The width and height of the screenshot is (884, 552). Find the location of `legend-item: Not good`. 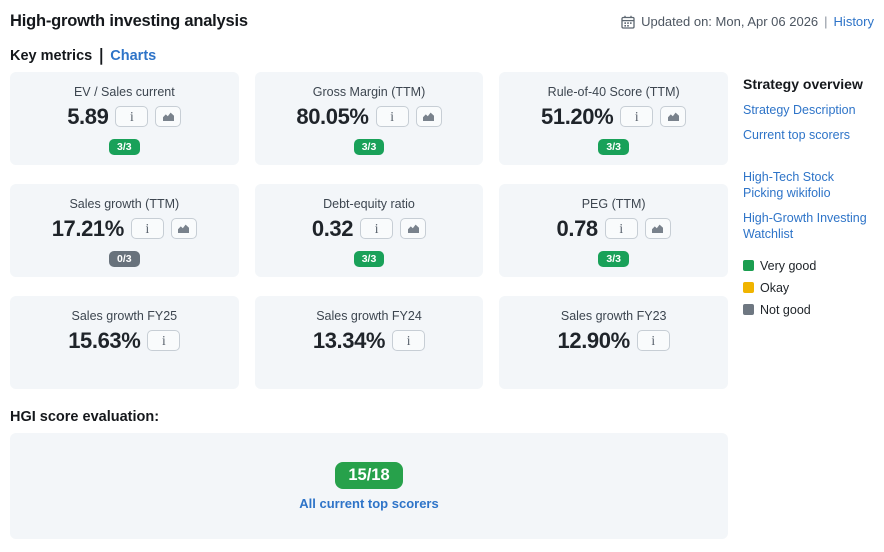

legend-item: Not good is located at coordinates (808, 310).